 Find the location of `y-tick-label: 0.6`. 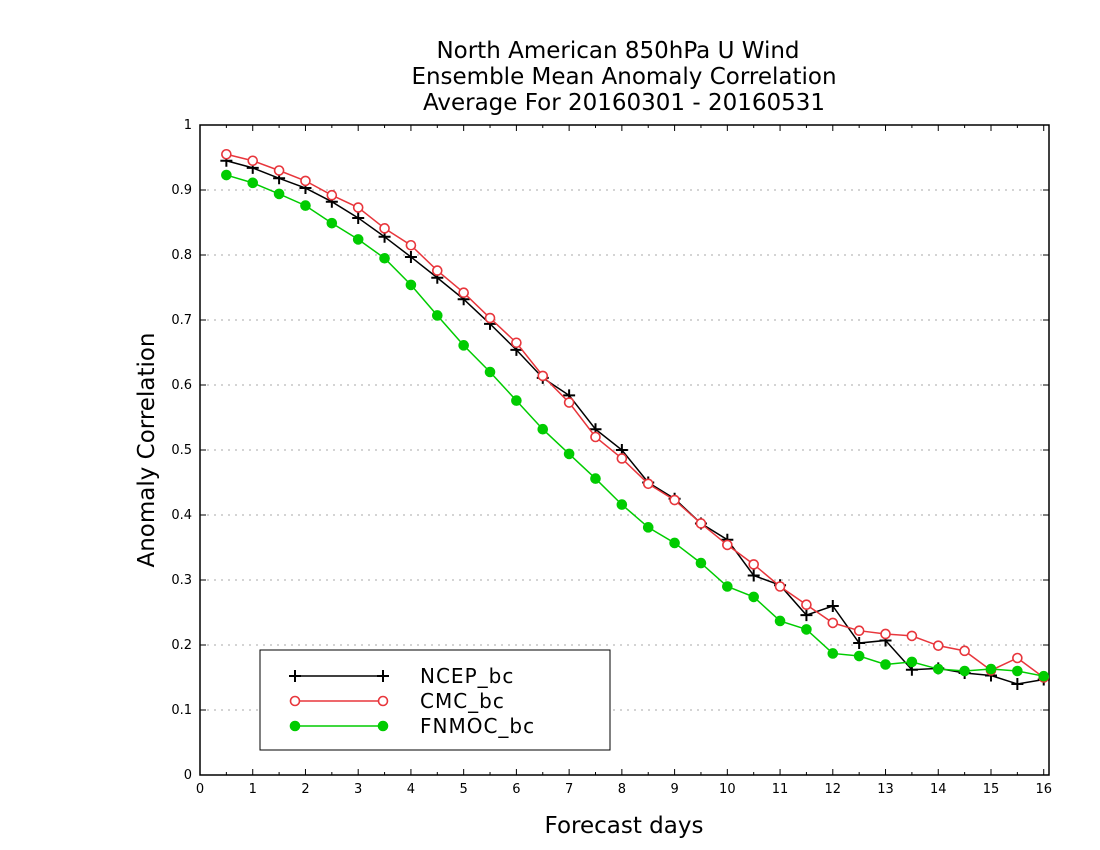

y-tick-label: 0.6 is located at coordinates (181, 385).